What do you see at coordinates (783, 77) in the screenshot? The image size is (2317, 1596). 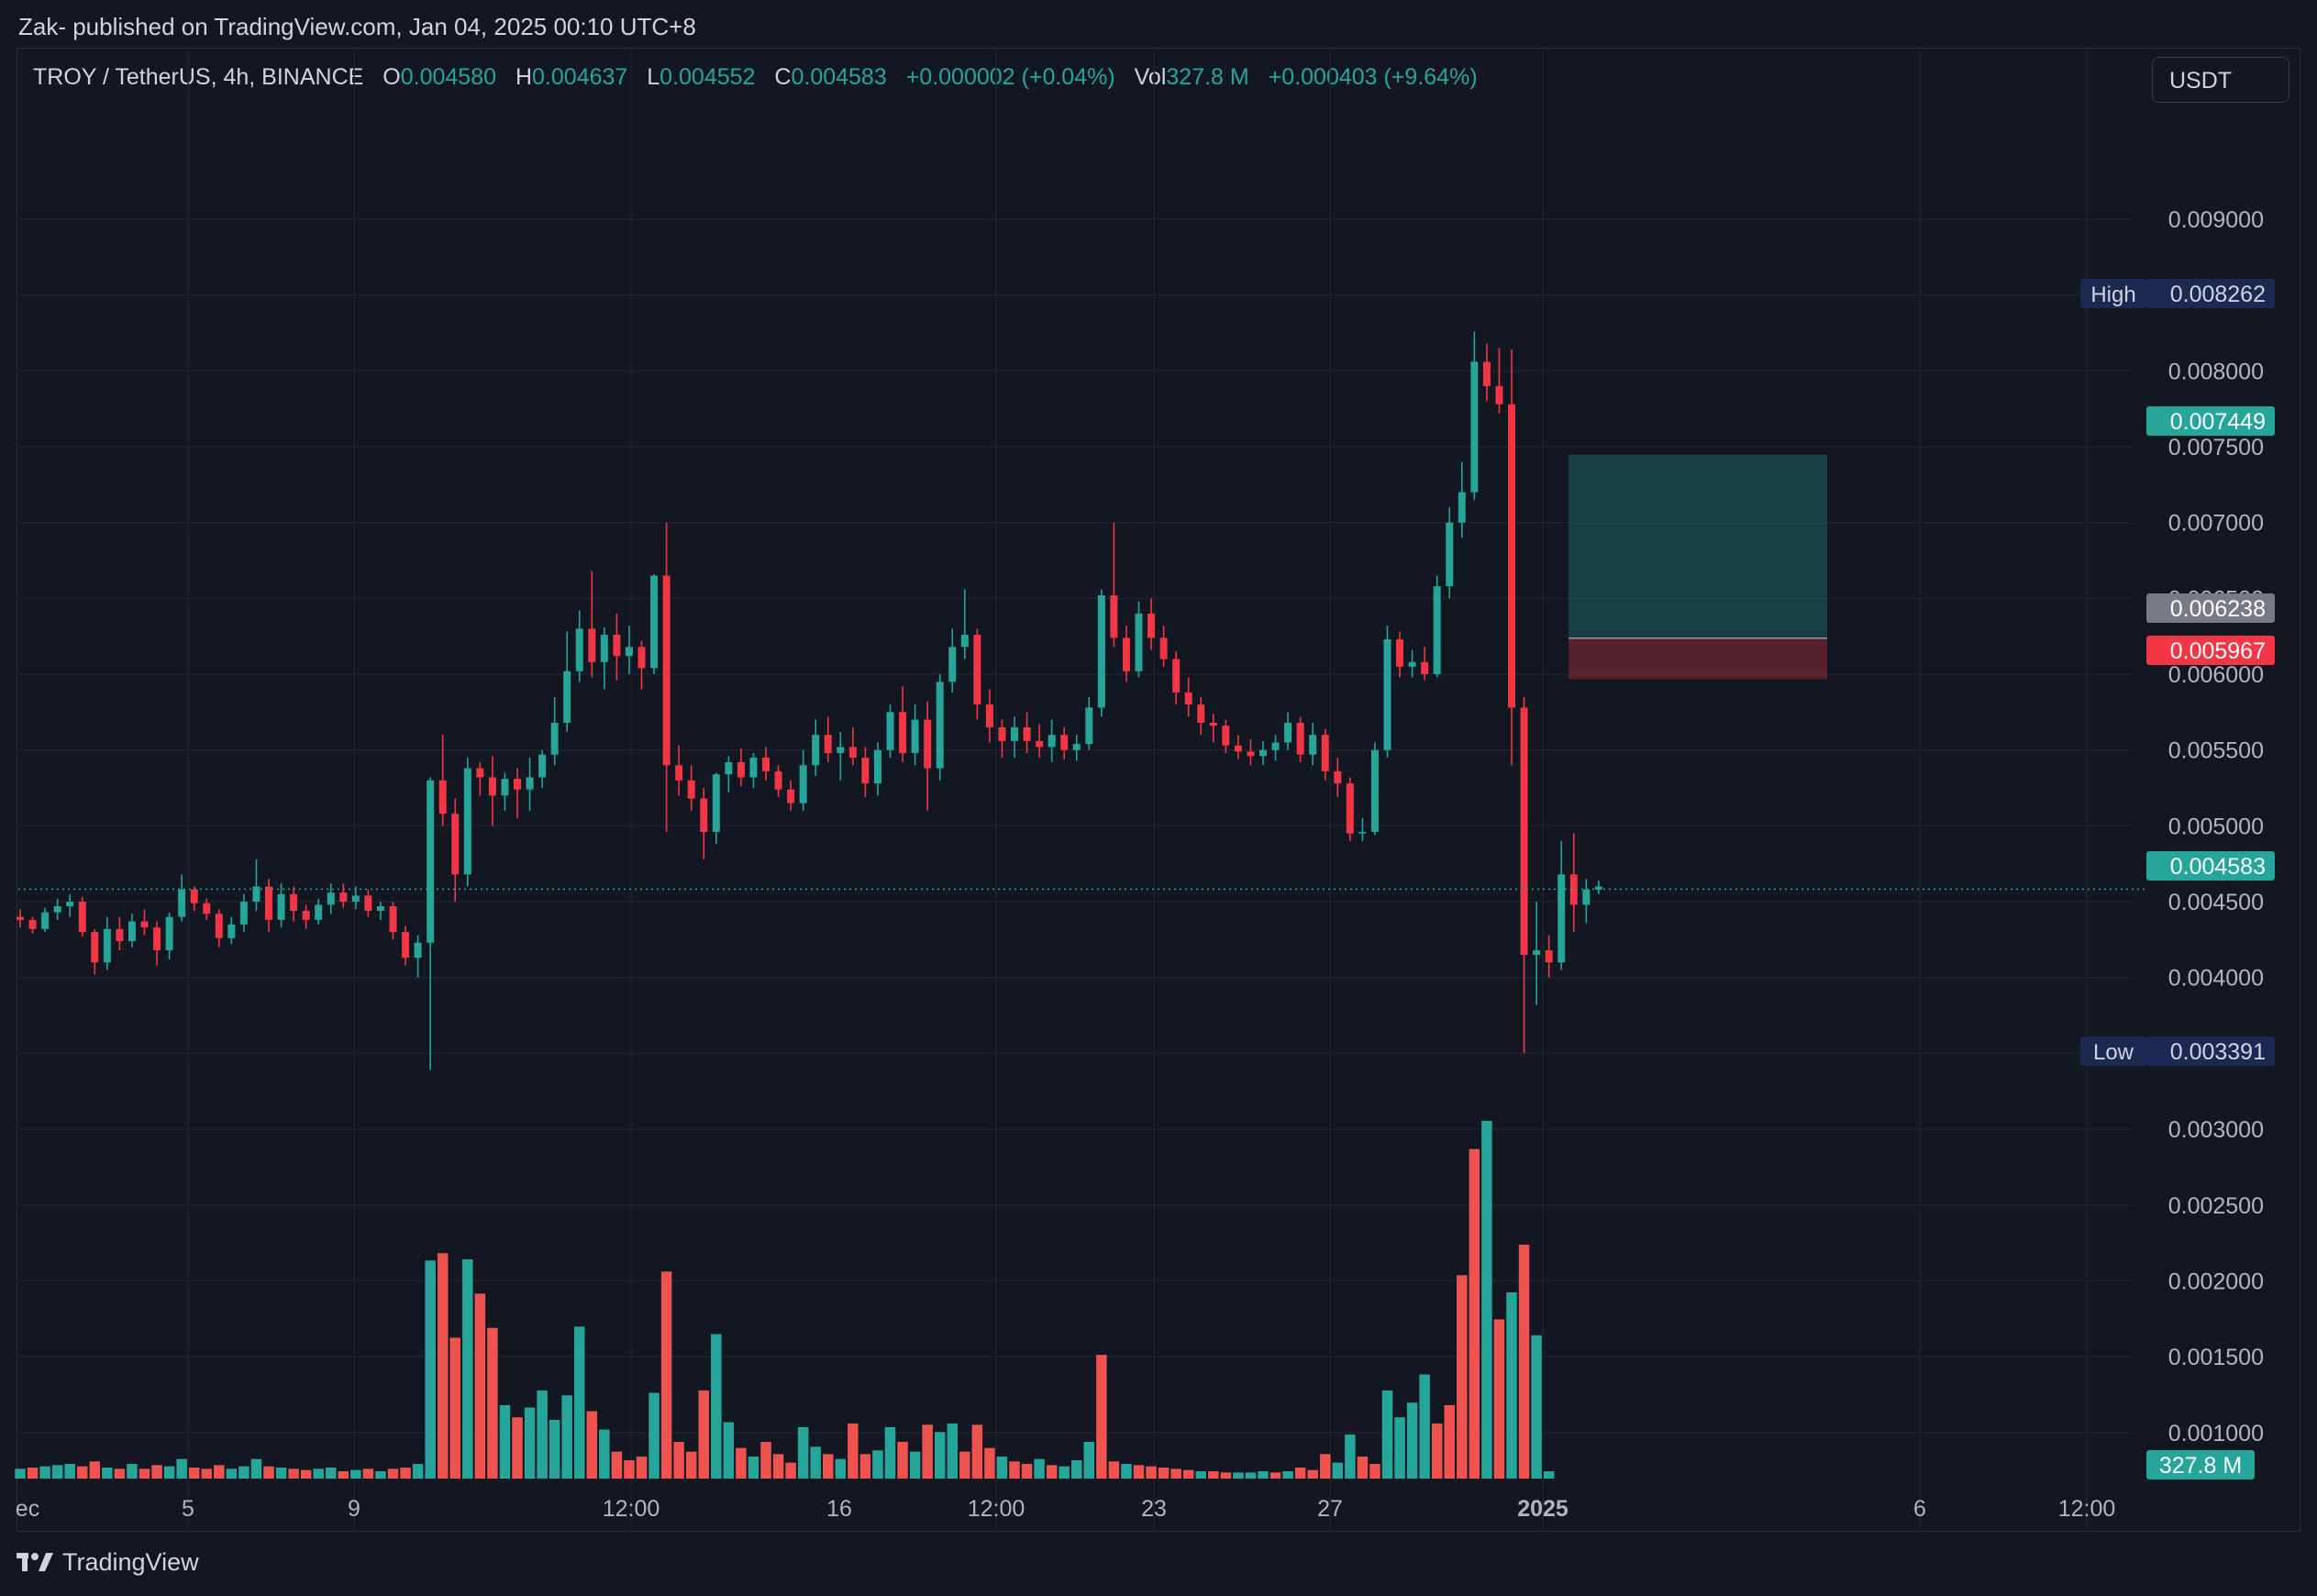 I see `close-label: C` at bounding box center [783, 77].